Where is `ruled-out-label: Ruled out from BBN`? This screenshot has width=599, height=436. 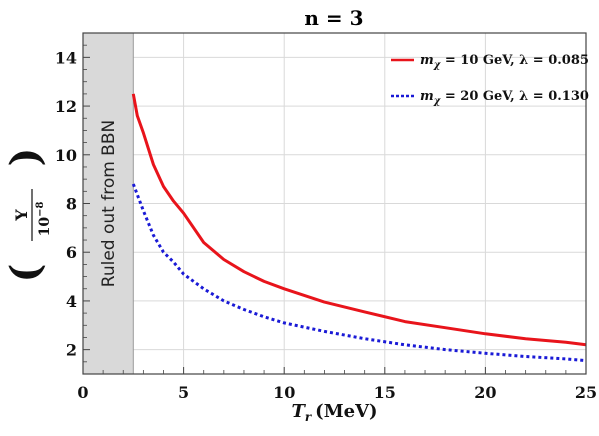
ruled-out-label: Ruled out from BBN is located at coordinates (109, 203).